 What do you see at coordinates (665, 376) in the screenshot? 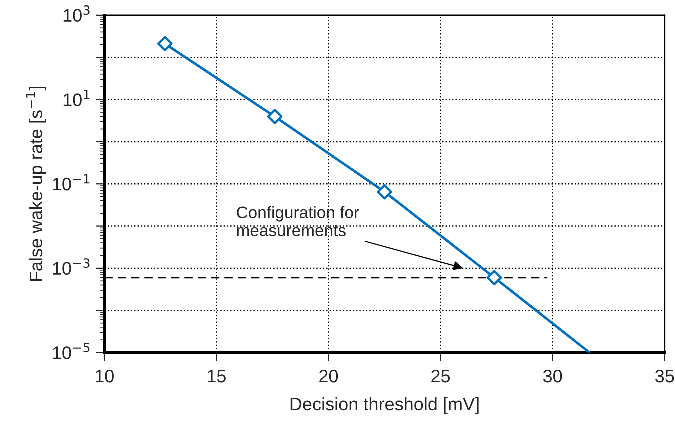
I see `x-tick-label: 35` at bounding box center [665, 376].